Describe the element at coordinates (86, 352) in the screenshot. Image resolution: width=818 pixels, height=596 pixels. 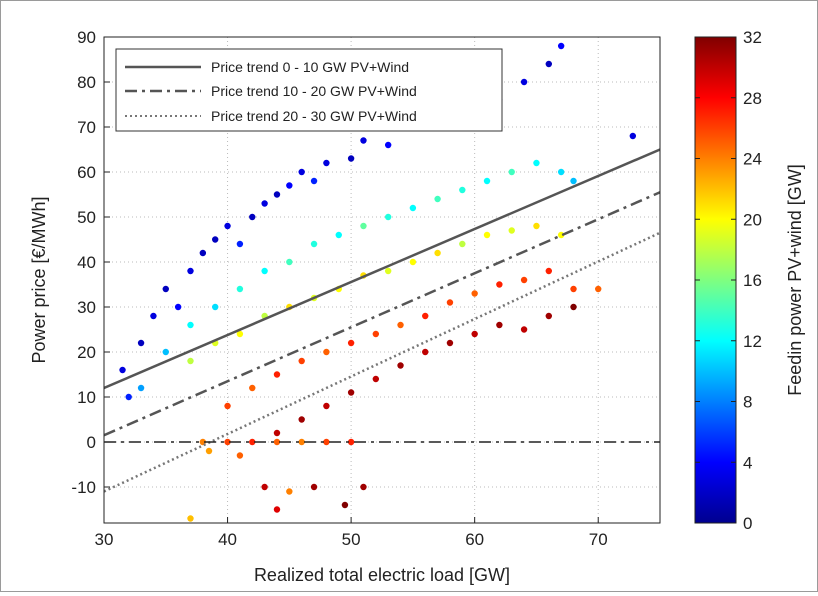
I see `y-tick-label: 20` at that location.